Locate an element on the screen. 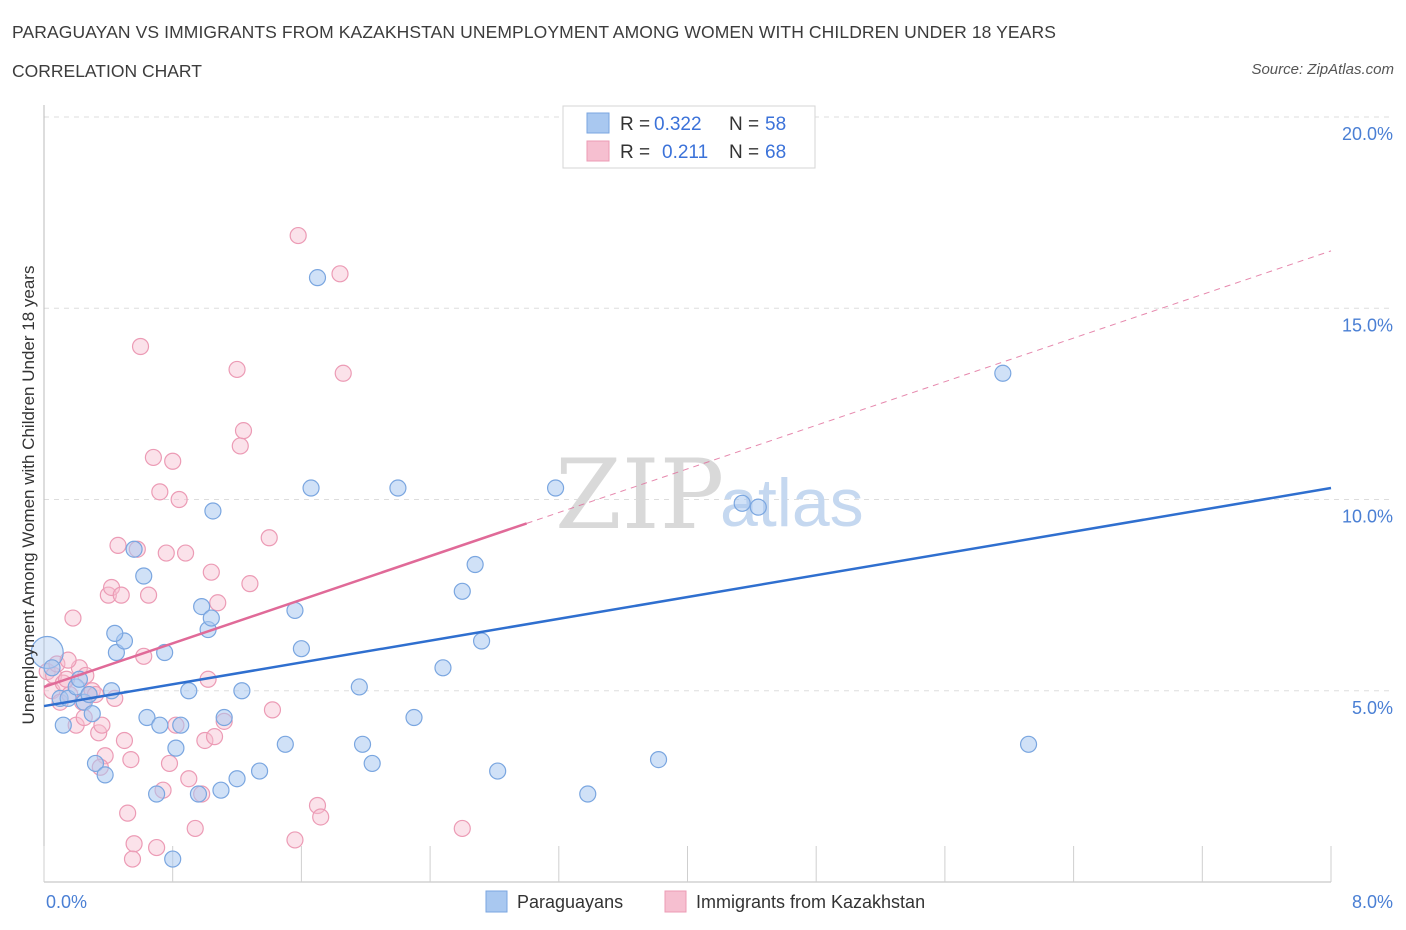 The width and height of the screenshot is (1406, 930). bottom-legend-swatch-paraguayans is located at coordinates (496, 901).